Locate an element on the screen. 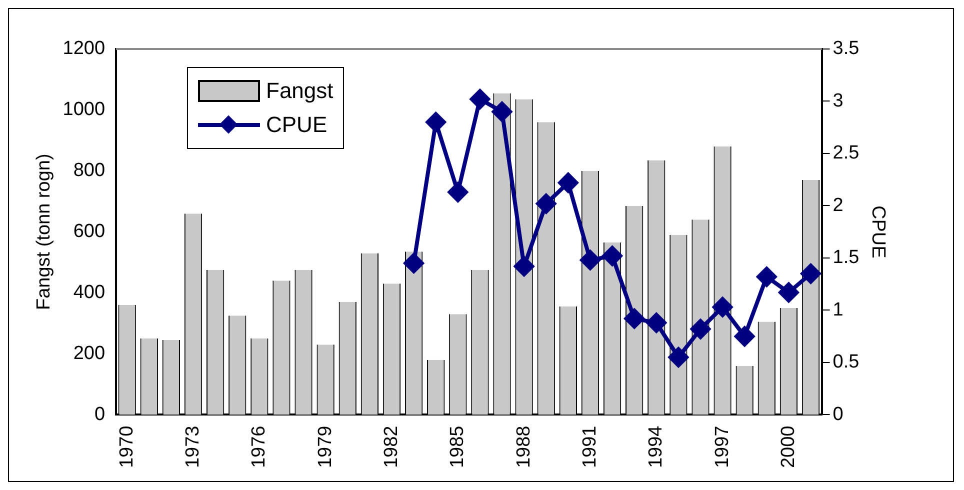 This screenshot has width=964, height=490. y2-axis-title: CPUE is located at coordinates (877, 231).